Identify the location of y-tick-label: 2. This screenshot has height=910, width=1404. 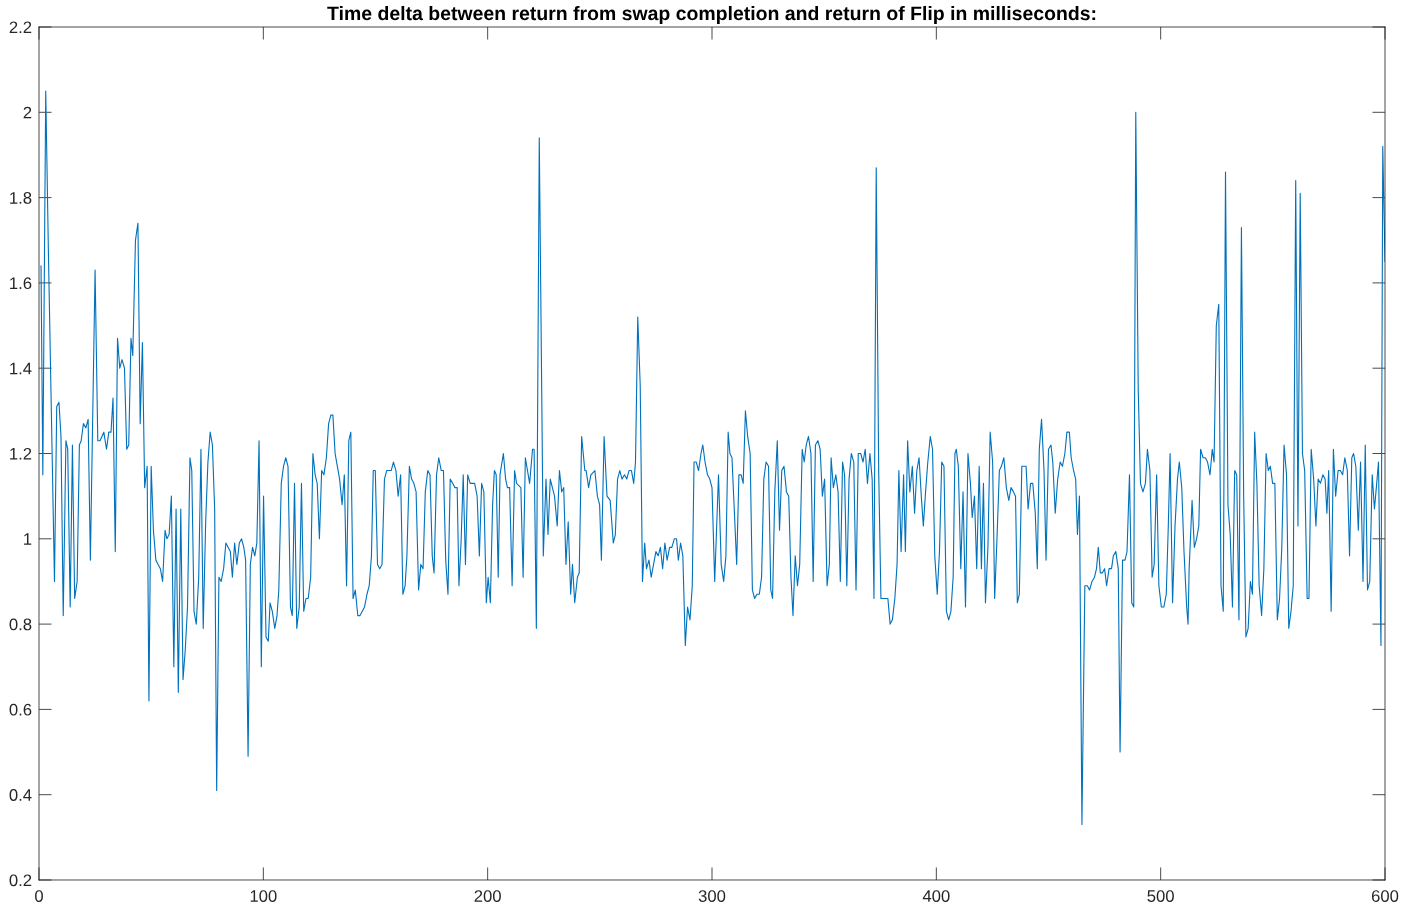
(27, 112).